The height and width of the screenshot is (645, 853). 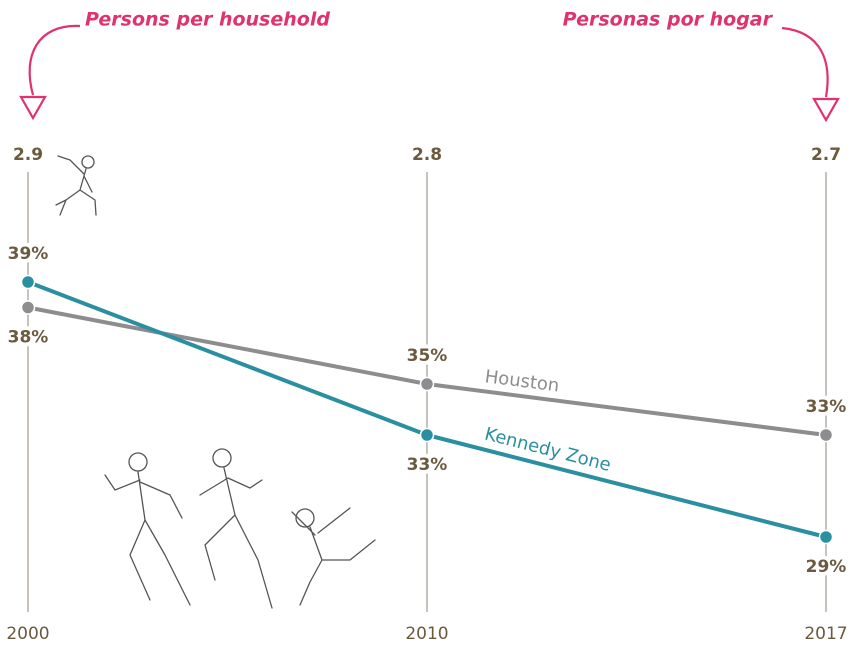 I want to click on household-label: 2.9, so click(x=28, y=155).